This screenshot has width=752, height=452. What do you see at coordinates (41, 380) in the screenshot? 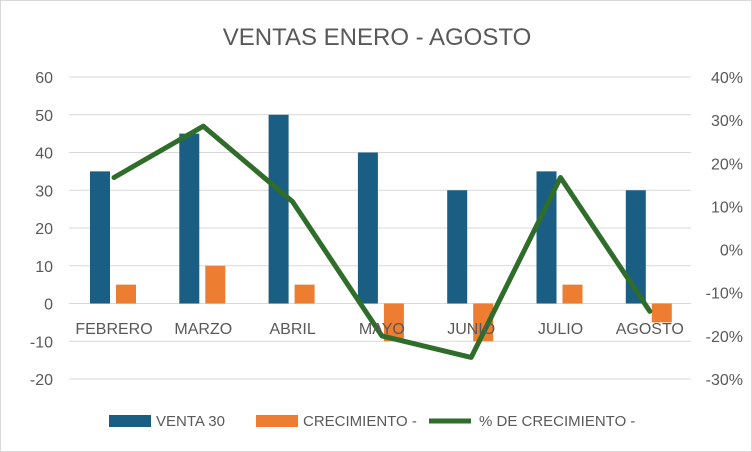
I see `left-tick-label: -20` at bounding box center [41, 380].